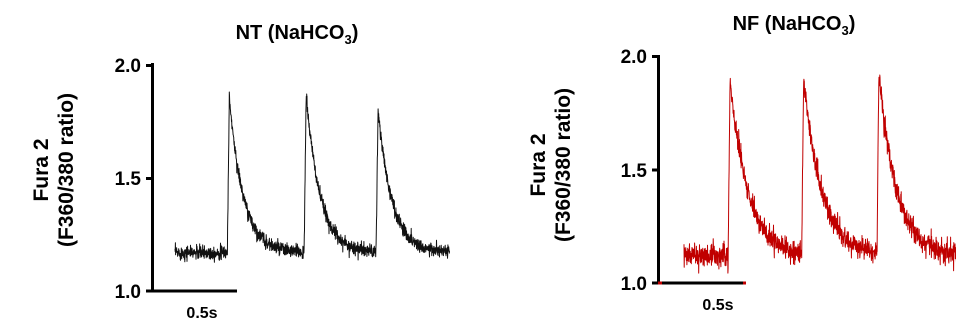 The height and width of the screenshot is (327, 956). Describe the element at coordinates (297, 34) in the screenshot. I see `chart-title-nt: NT (NaHCO3)` at that location.